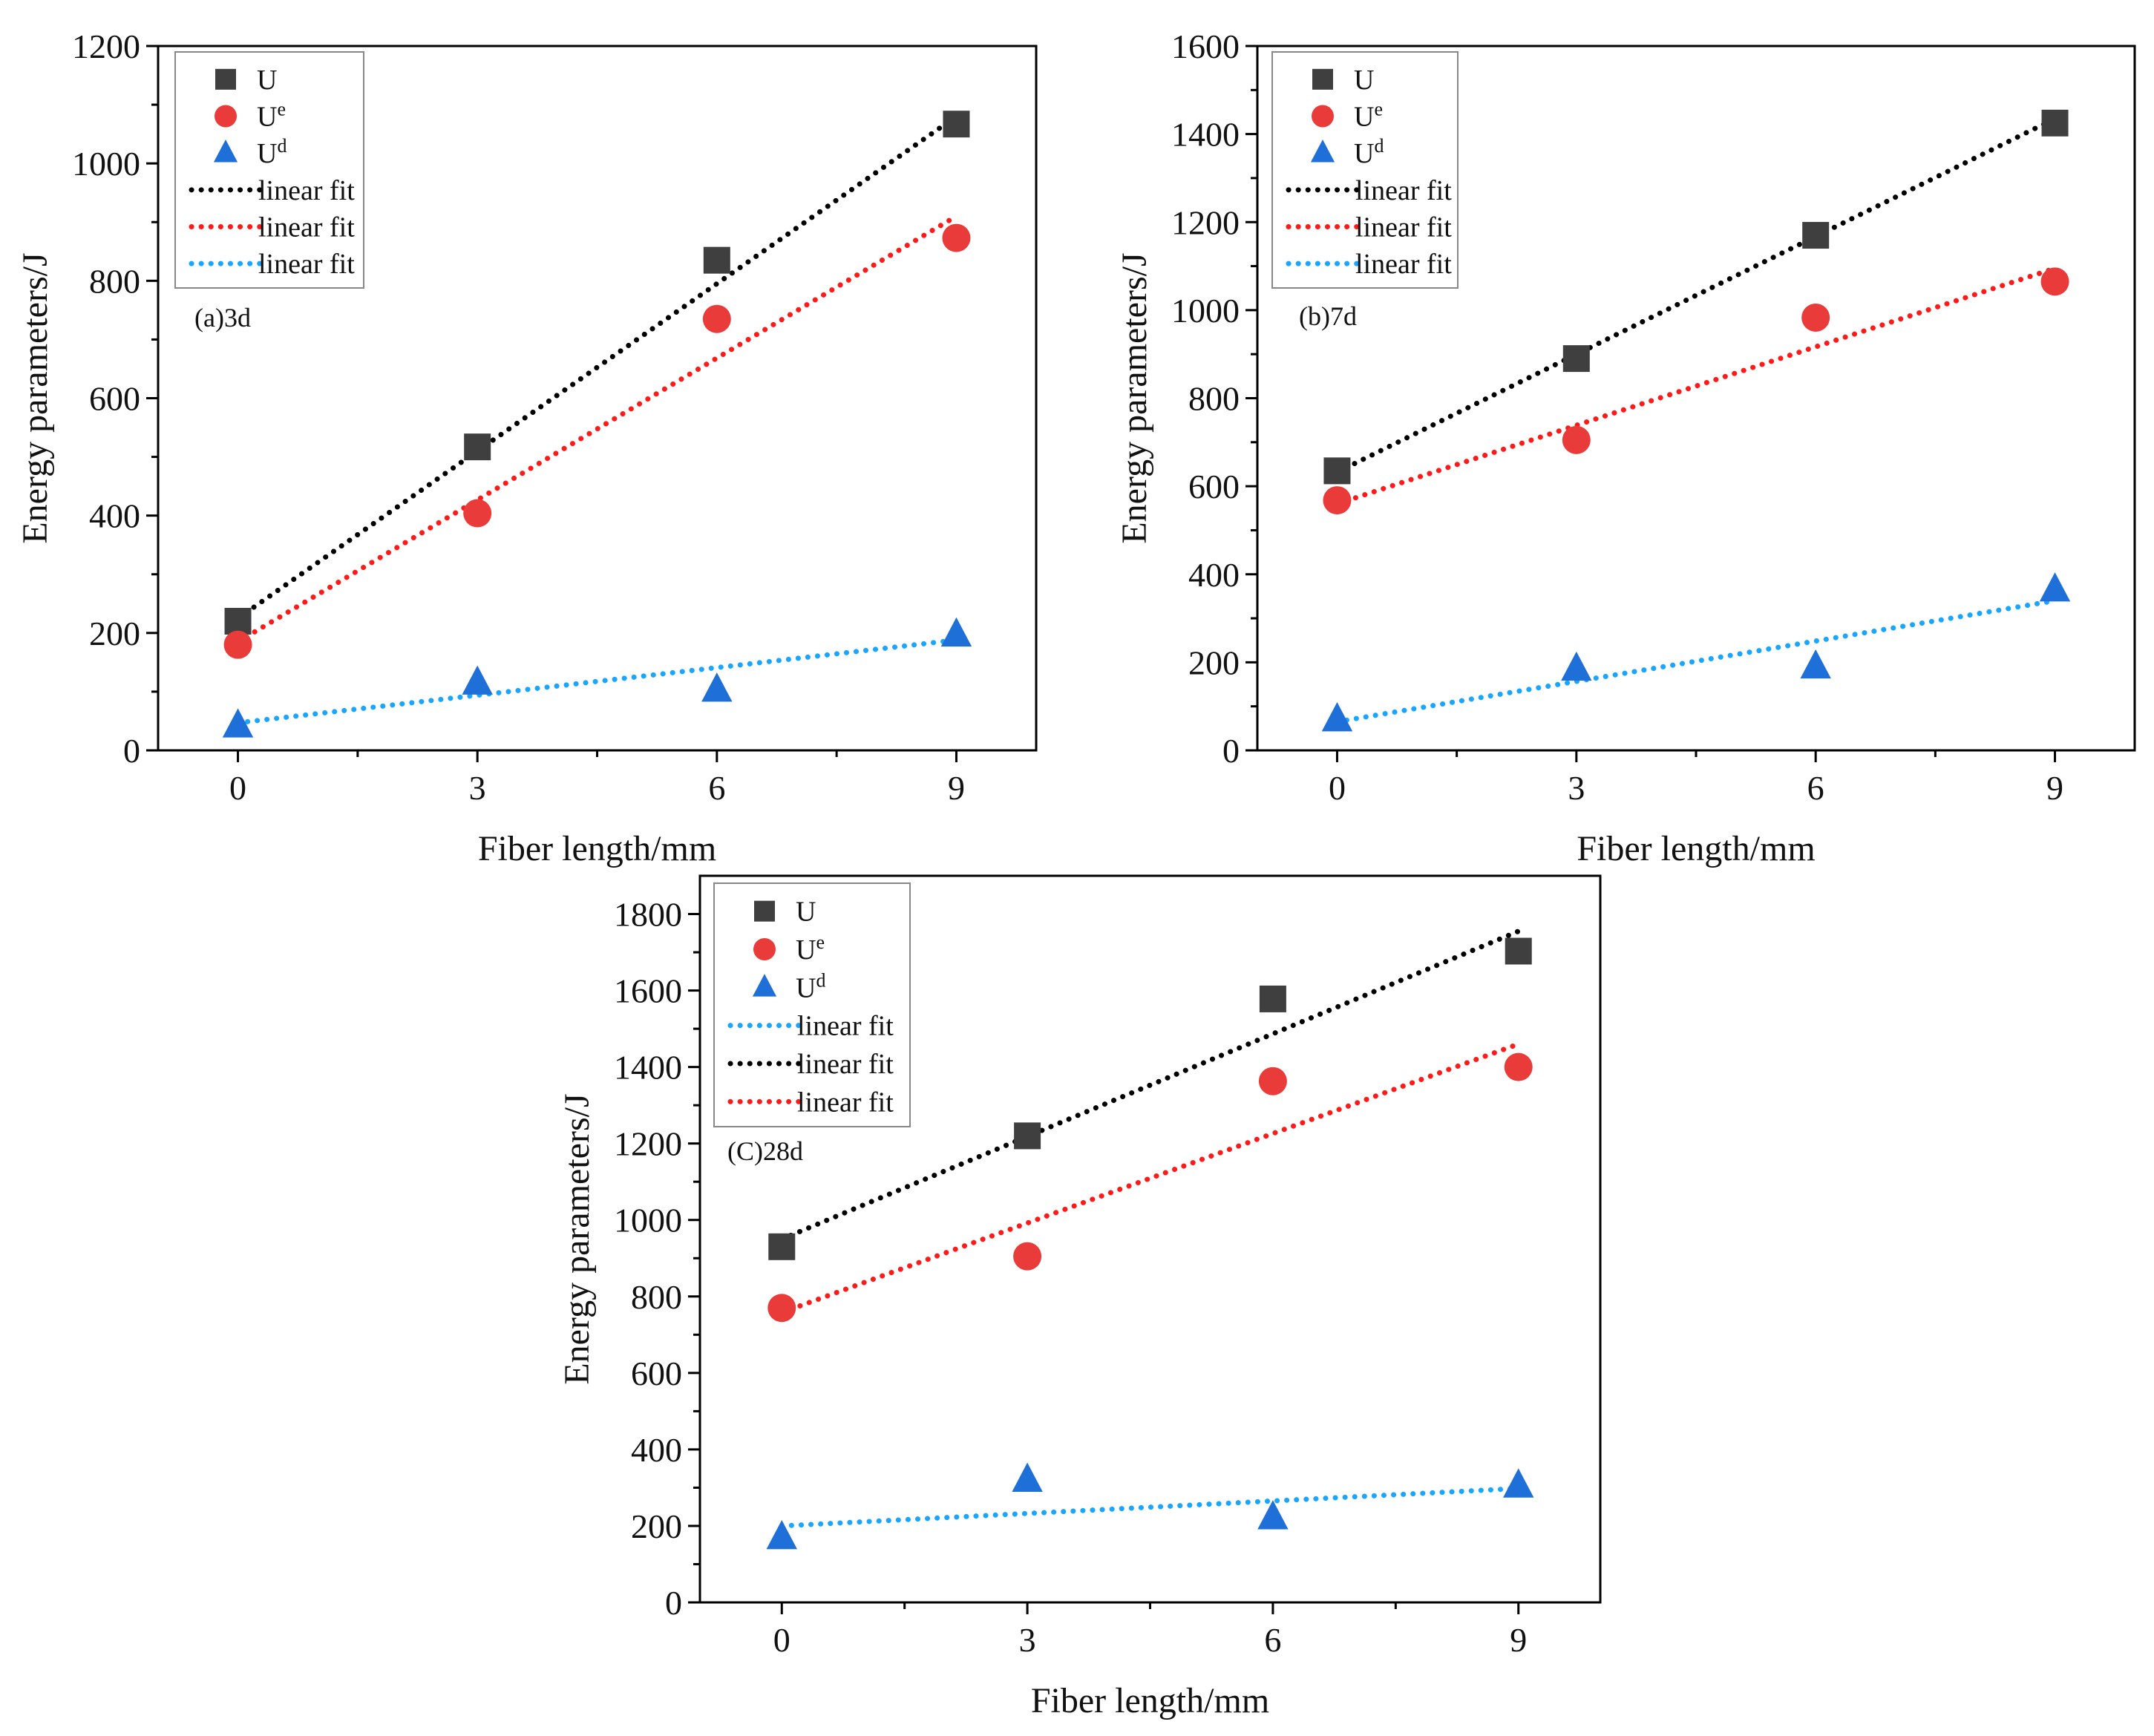  I want to click on panel-label: (b)7d, so click(1328, 316).